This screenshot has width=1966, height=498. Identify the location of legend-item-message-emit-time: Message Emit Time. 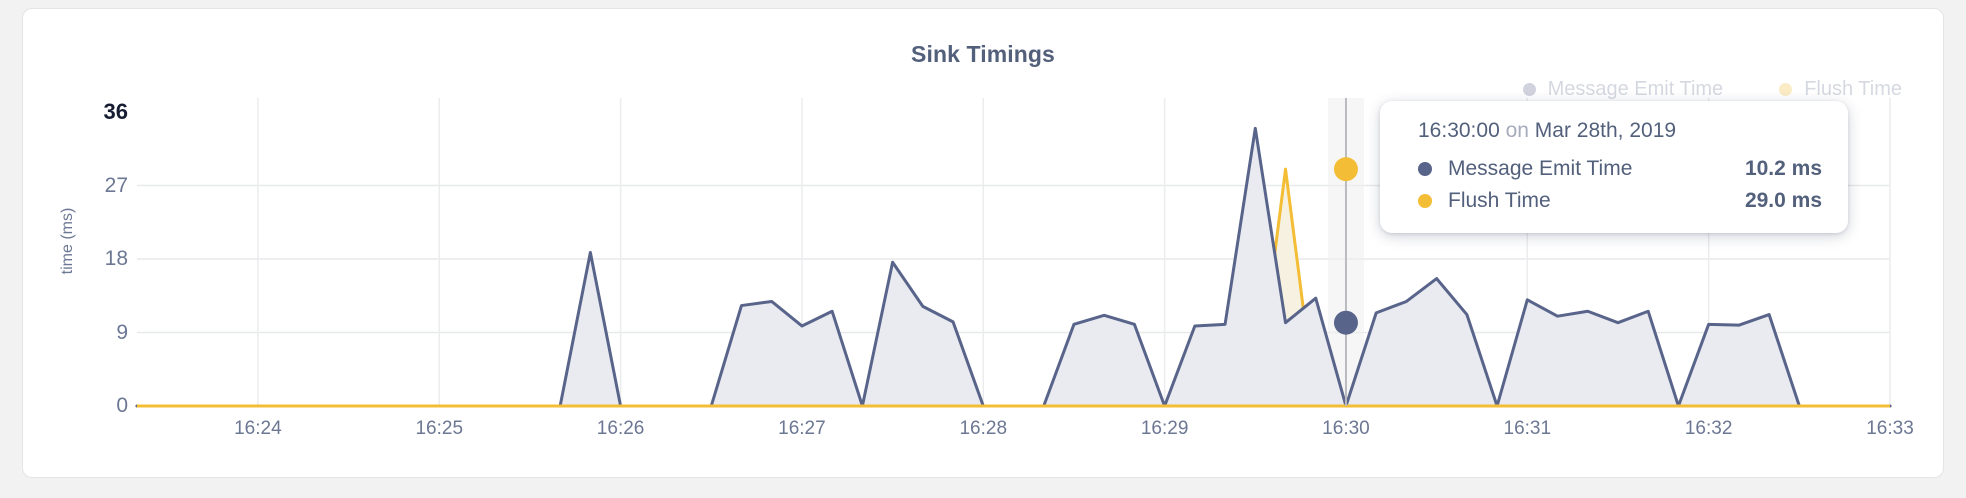
(1623, 89).